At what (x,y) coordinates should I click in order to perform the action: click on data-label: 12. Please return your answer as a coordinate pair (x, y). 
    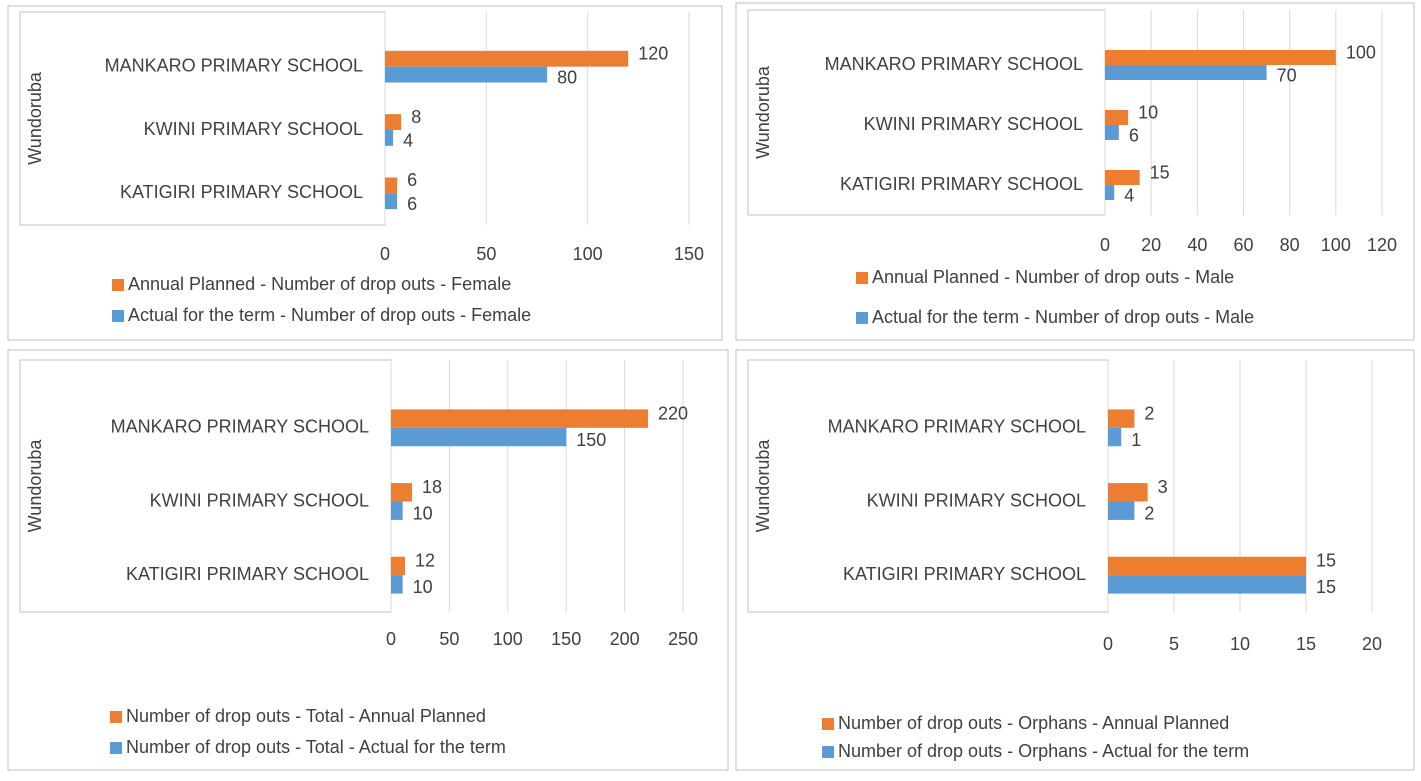
    Looking at the image, I should click on (425, 561).